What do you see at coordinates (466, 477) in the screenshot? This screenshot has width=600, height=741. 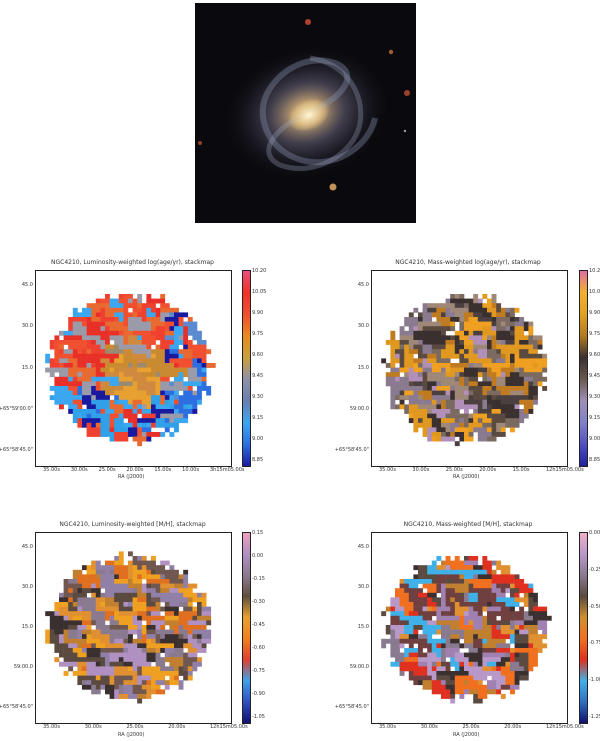 I see `x-axis-label: RA (J2000)` at bounding box center [466, 477].